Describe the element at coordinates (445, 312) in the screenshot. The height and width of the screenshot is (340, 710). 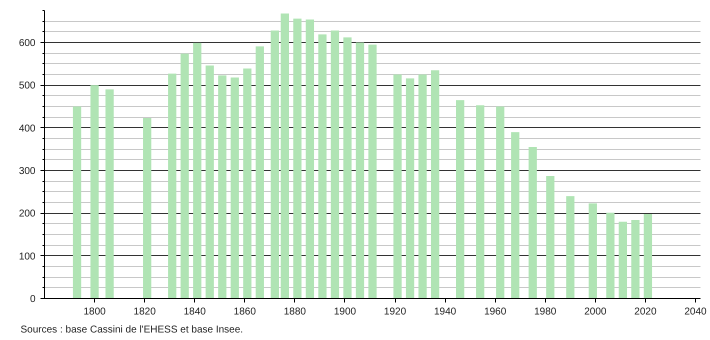
I see `x-tick-label: 1940` at that location.